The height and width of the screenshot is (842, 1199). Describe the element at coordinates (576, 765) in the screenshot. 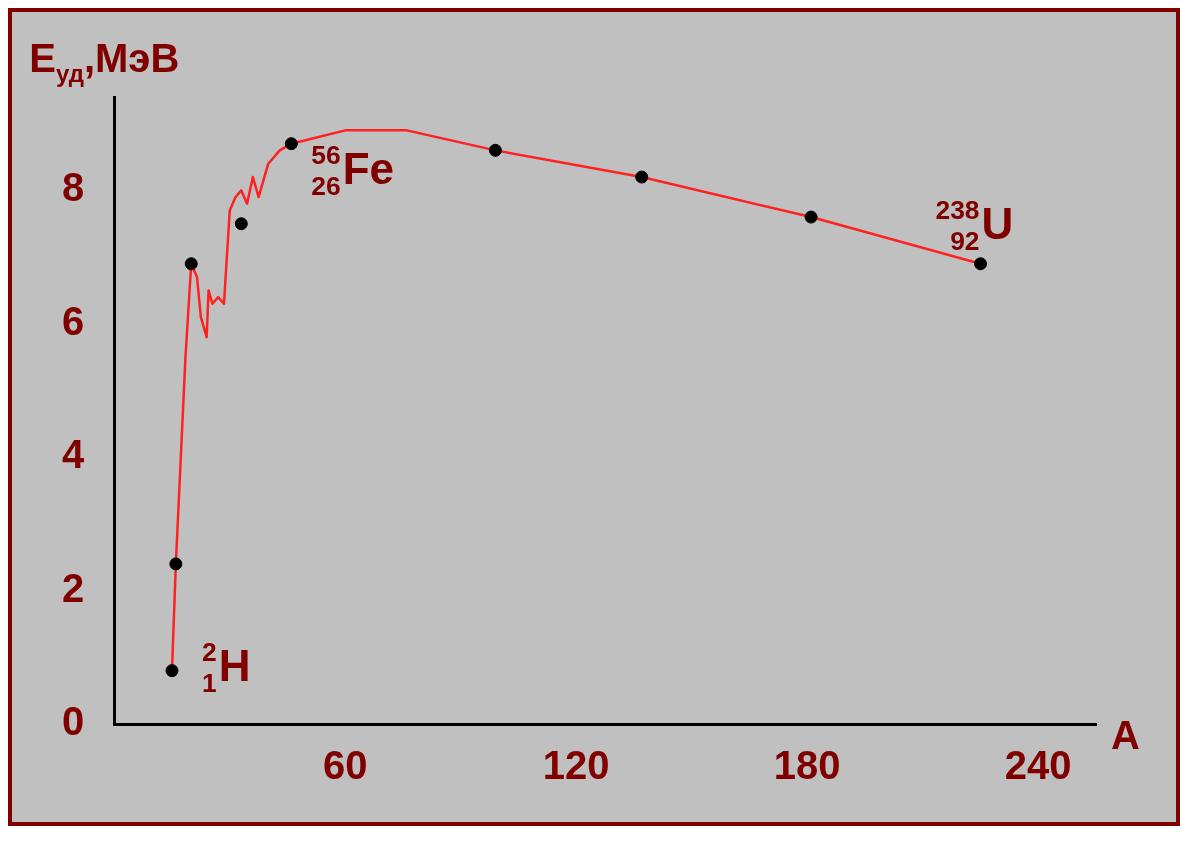

I see `x-tick-label: 120` at that location.